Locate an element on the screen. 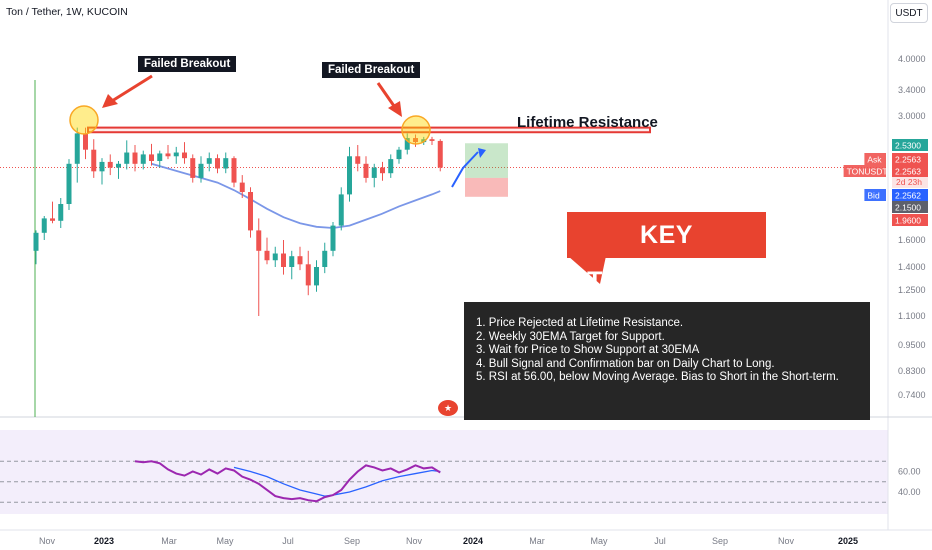 Image resolution: width=932 pixels, height=550 pixels. countdown-badge is located at coordinates (910, 182).